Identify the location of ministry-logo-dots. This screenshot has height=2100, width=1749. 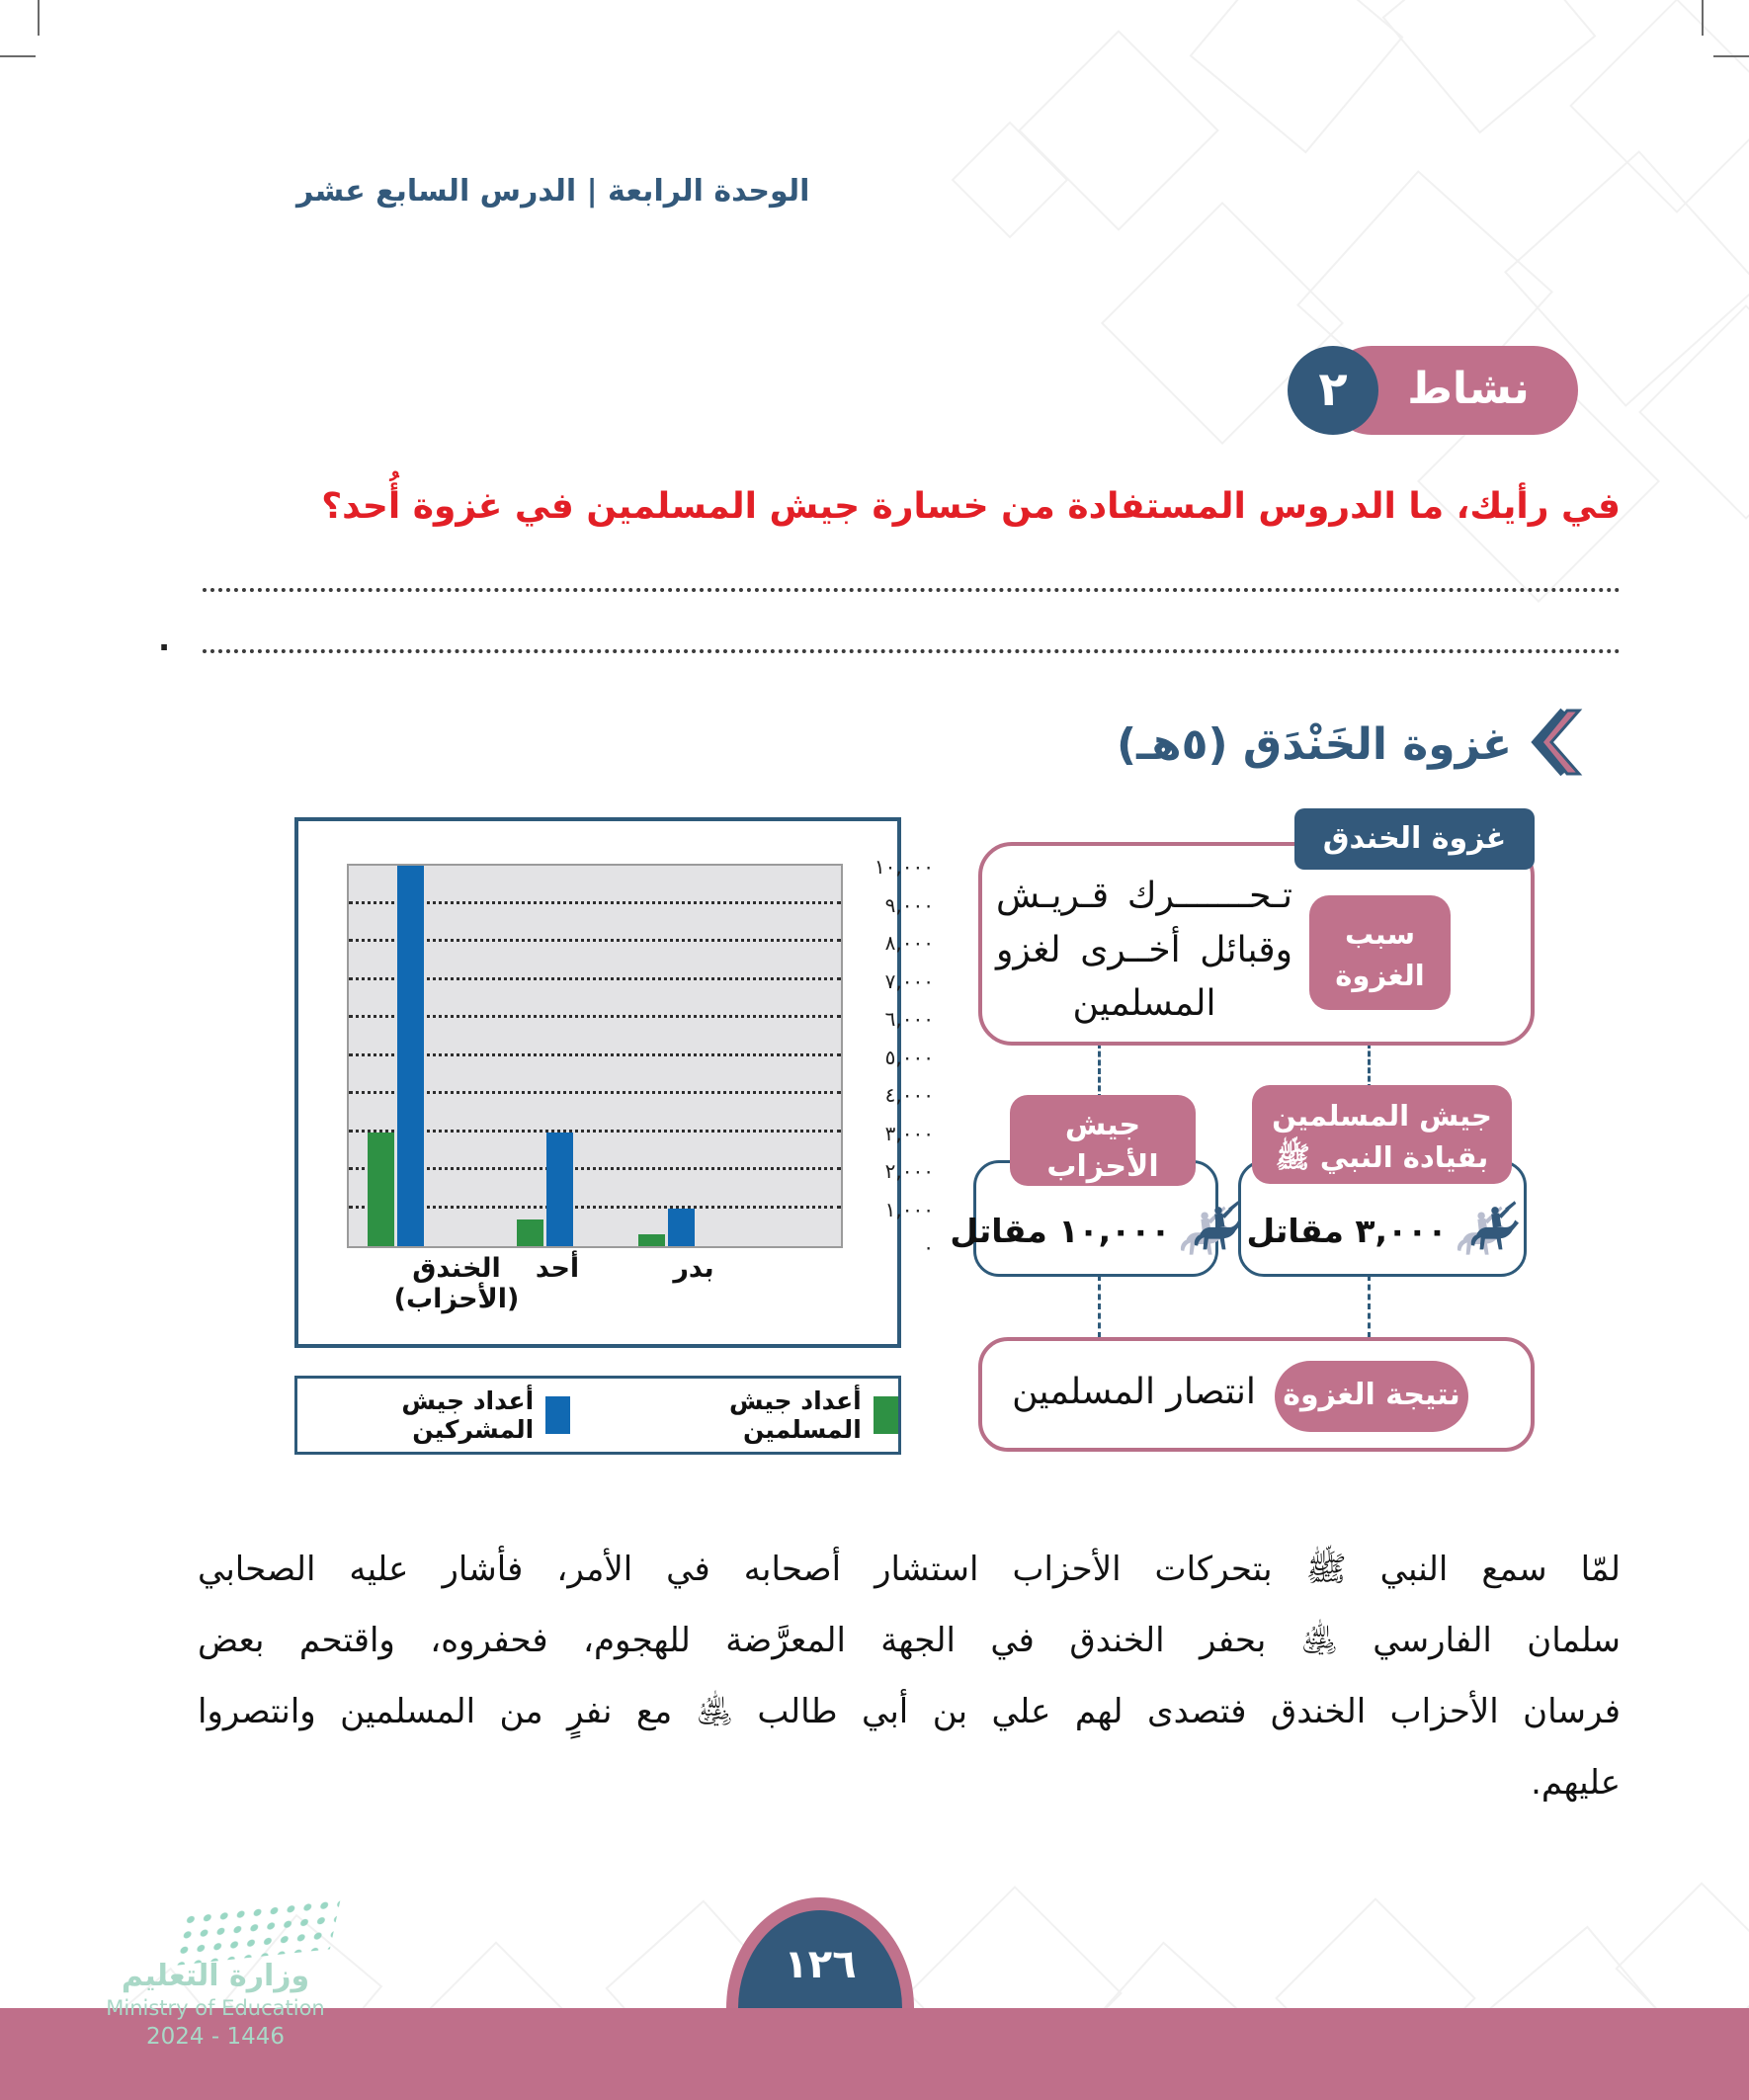
(257, 1931).